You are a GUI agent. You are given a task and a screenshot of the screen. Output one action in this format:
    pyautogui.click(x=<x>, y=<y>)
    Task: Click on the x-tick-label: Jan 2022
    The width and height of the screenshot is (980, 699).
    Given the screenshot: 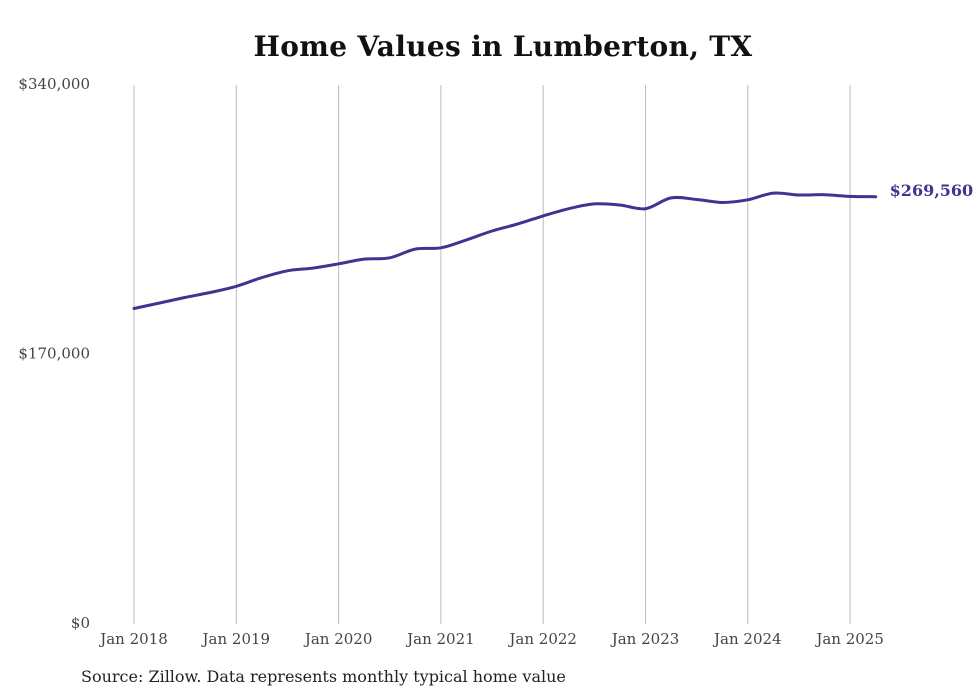 What is the action you would take?
    pyautogui.click(x=542, y=639)
    